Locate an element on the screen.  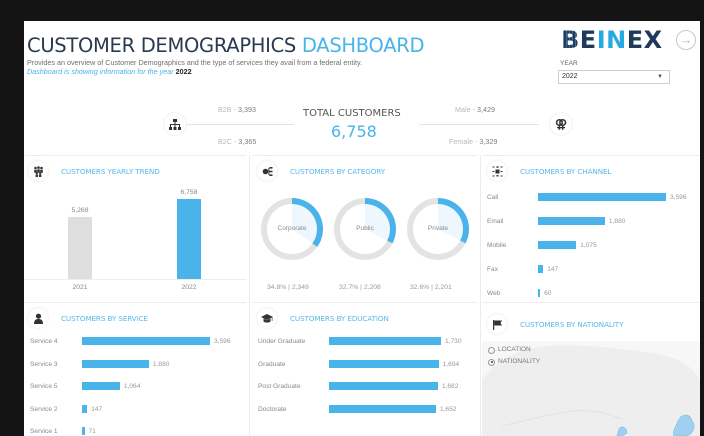
donut-private: Private is located at coordinates (438, 229).